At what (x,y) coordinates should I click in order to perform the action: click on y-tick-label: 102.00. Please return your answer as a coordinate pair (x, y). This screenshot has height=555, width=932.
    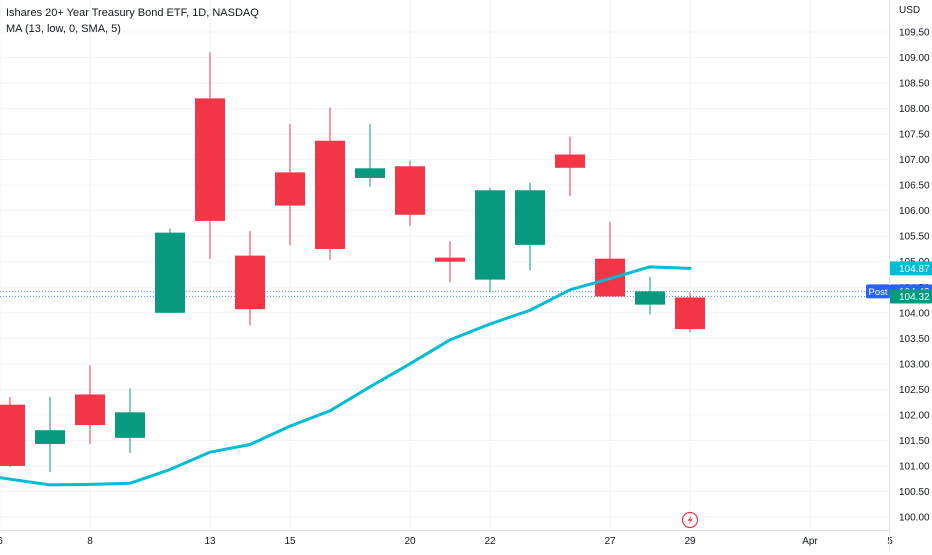
    Looking at the image, I should click on (914, 415).